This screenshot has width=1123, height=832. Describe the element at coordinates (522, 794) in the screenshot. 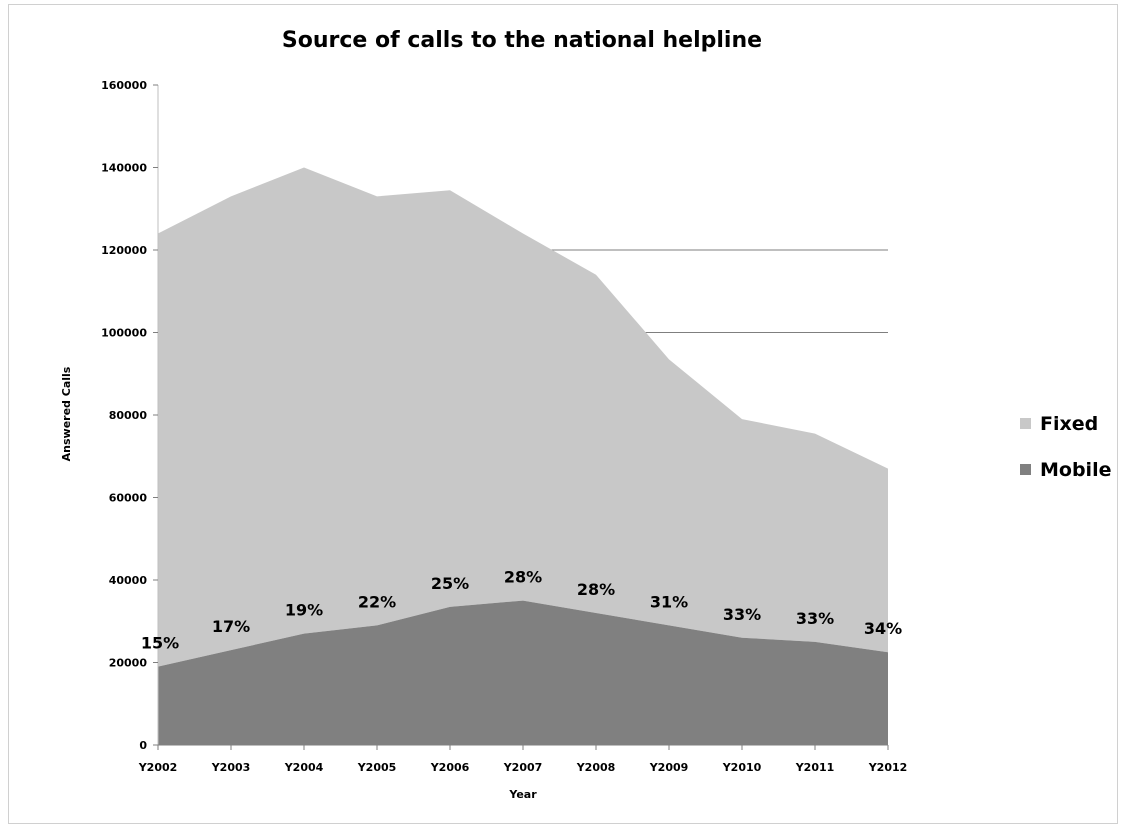

I see `x-axis-title: Year` at that location.